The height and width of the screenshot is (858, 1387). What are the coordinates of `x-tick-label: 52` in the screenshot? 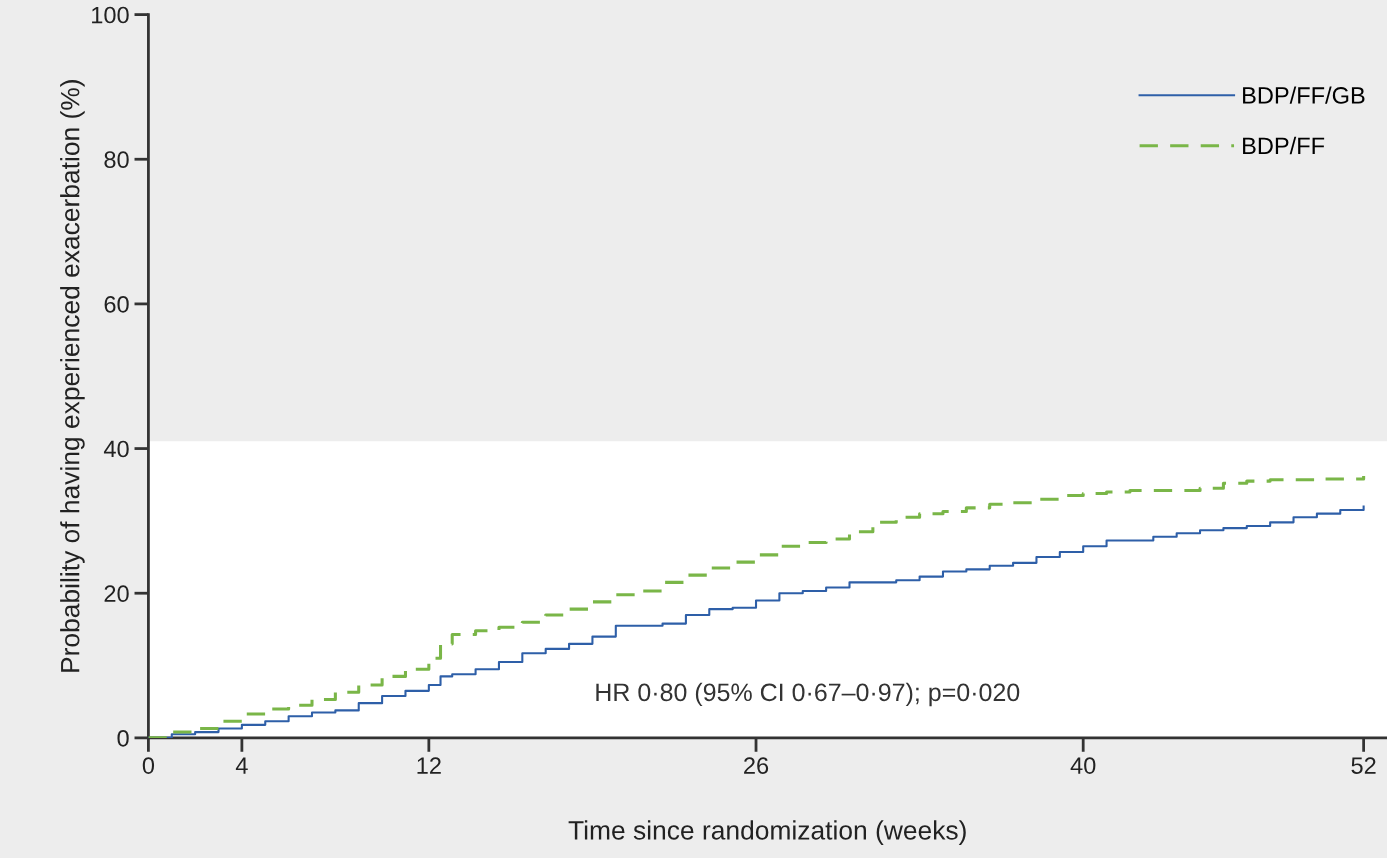 It's located at (1363, 765).